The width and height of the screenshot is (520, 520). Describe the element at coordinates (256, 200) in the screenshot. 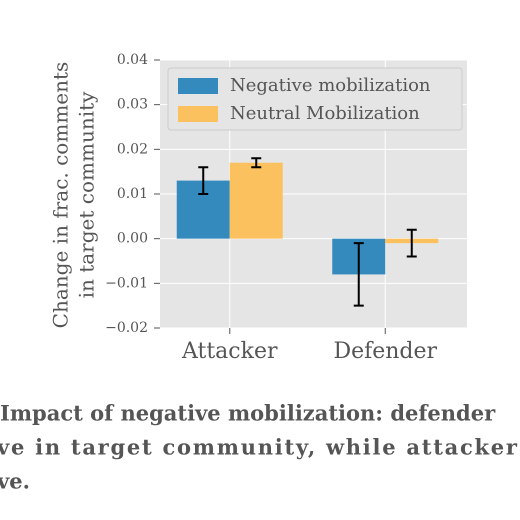

I see `bar` at that location.